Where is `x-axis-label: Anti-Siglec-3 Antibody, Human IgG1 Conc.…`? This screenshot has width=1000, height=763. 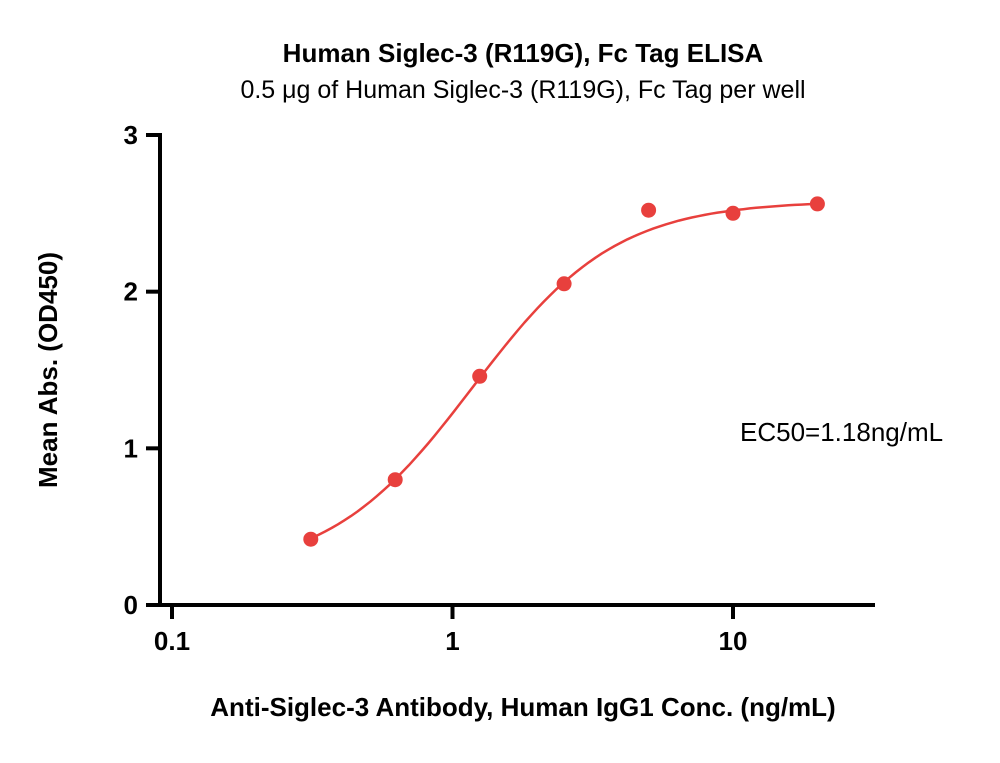
x-axis-label: Anti-Siglec-3 Antibody, Human IgG1 Conc.… is located at coordinates (522, 707).